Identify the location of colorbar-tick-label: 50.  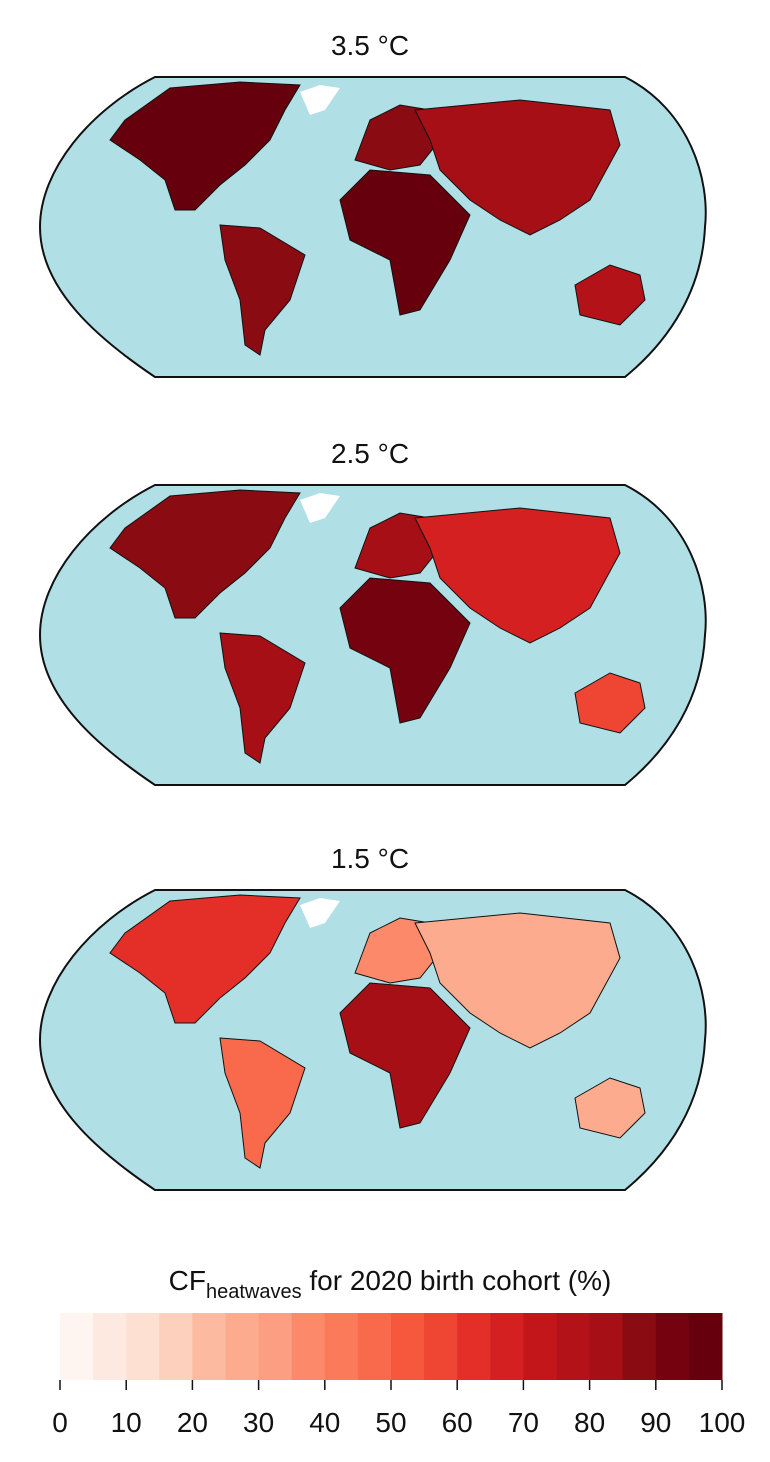
(390, 1422).